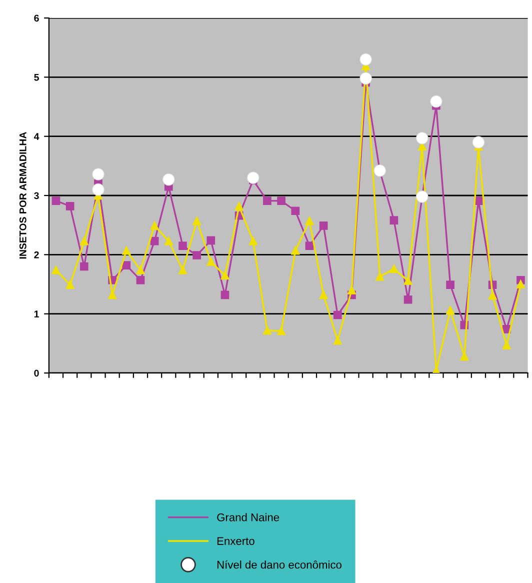 The width and height of the screenshot is (532, 583). I want to click on y-tick-label: 1, so click(36, 314).